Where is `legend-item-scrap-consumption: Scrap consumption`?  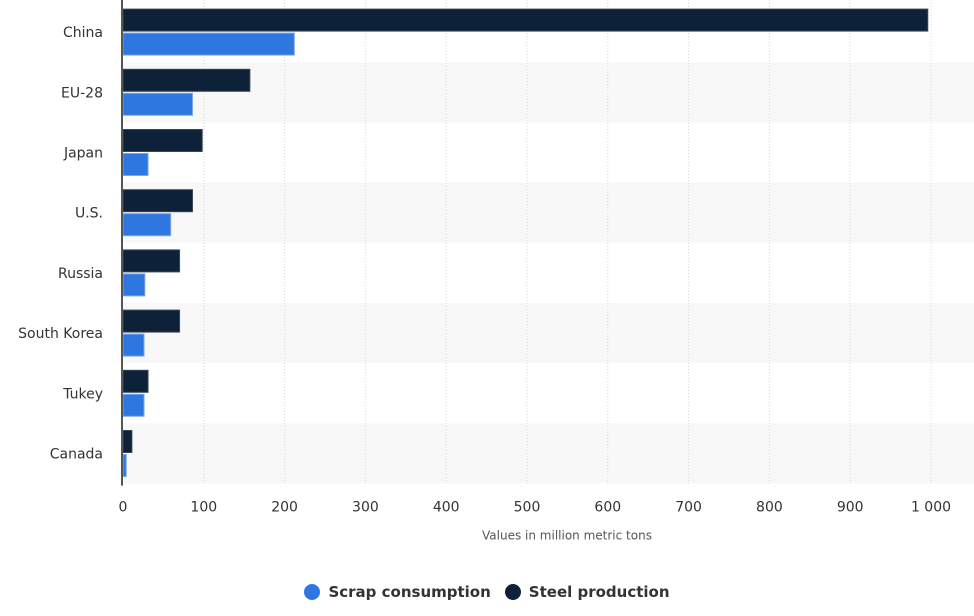 legend-item-scrap-consumption: Scrap consumption is located at coordinates (397, 592).